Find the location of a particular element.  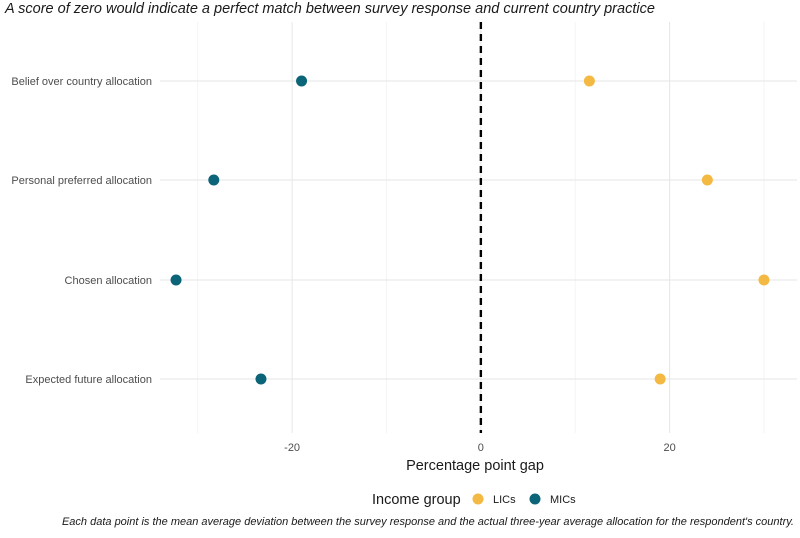

category-label: Personal preferred allocation is located at coordinates (81, 181).